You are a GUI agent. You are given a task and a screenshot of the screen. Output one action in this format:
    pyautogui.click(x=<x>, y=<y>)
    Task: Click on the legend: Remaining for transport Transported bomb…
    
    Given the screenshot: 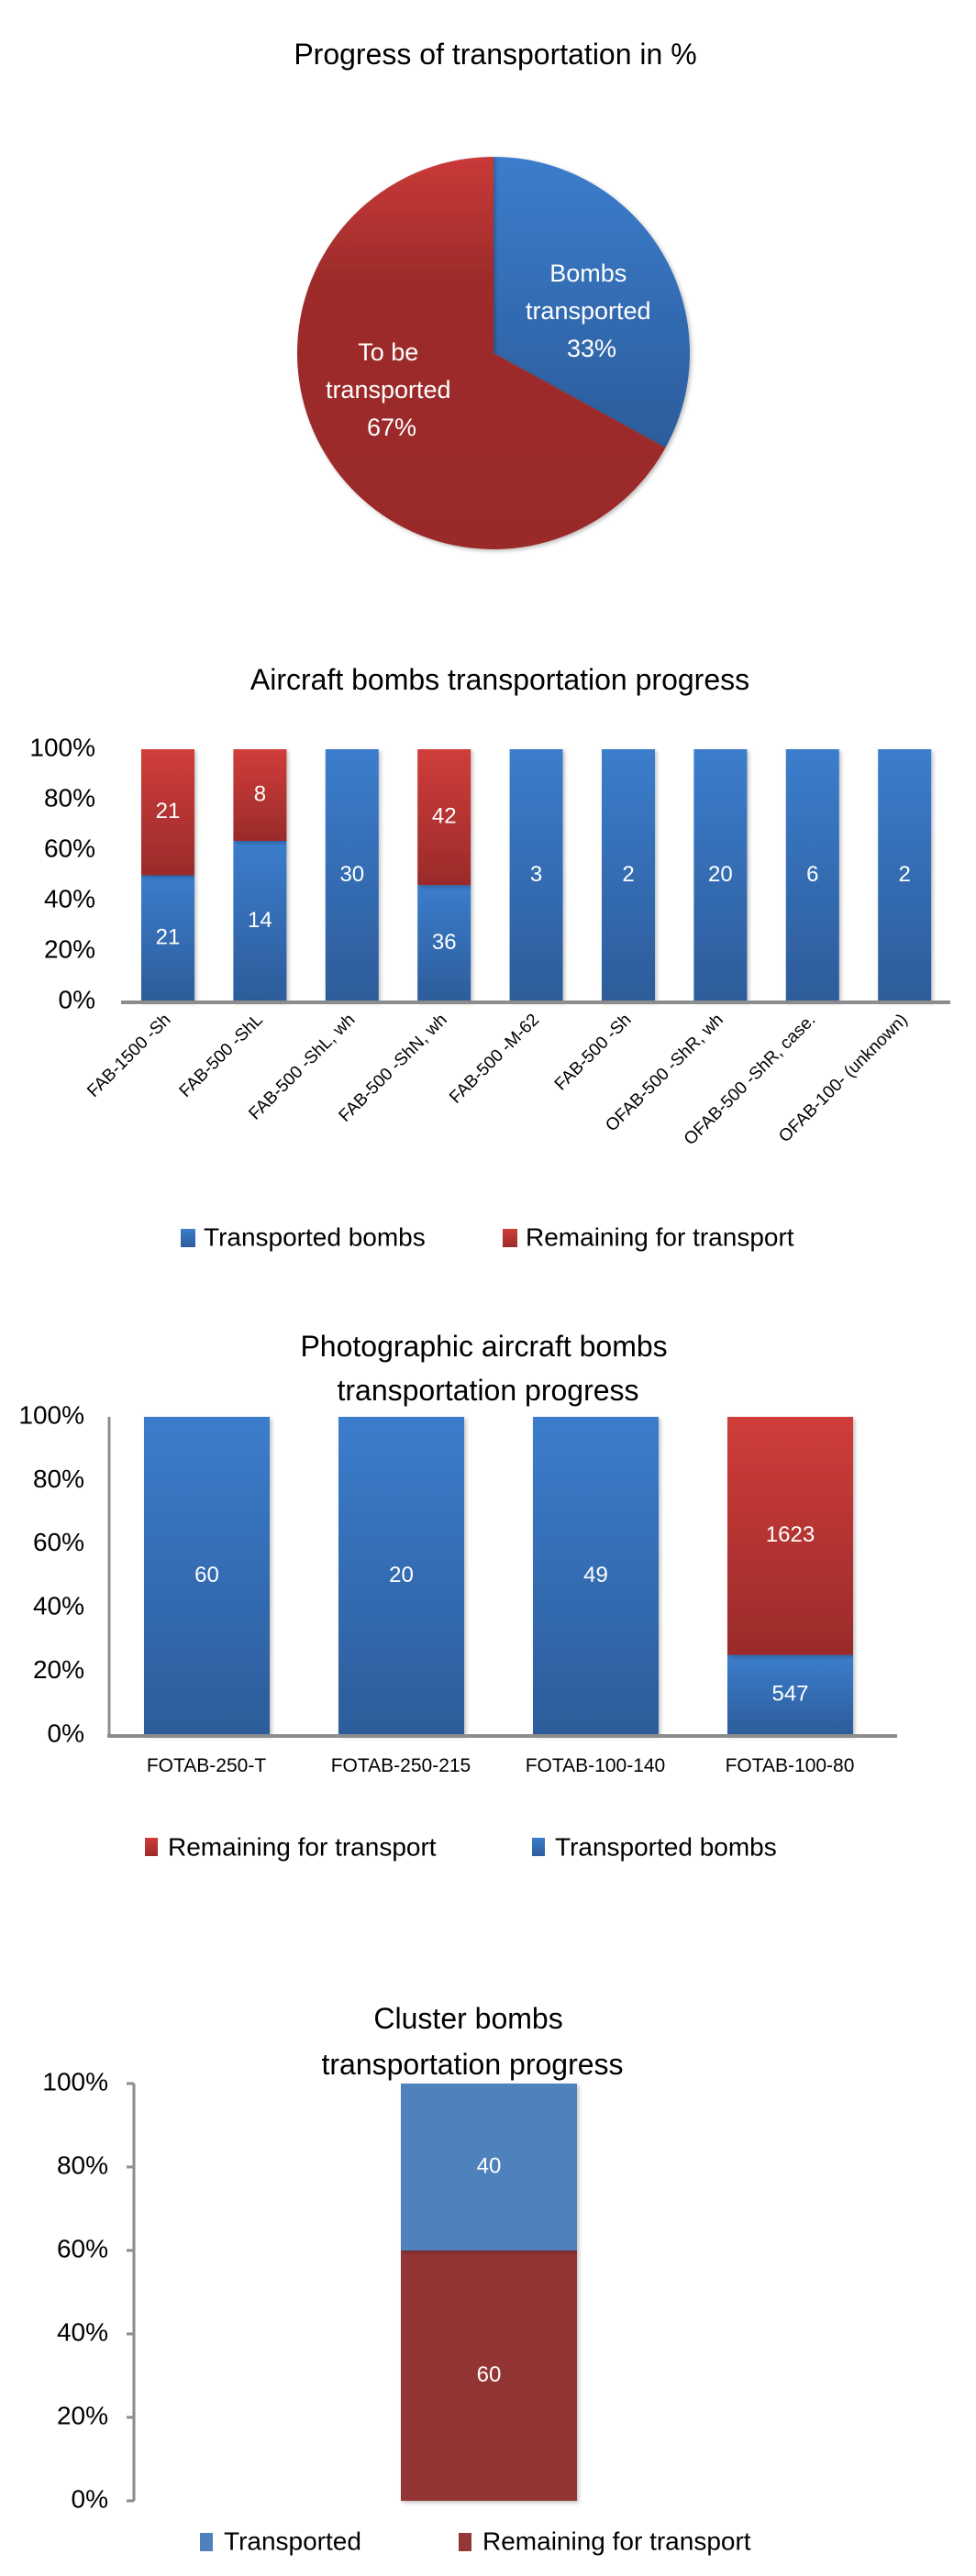 What is the action you would take?
    pyautogui.click(x=461, y=1846)
    